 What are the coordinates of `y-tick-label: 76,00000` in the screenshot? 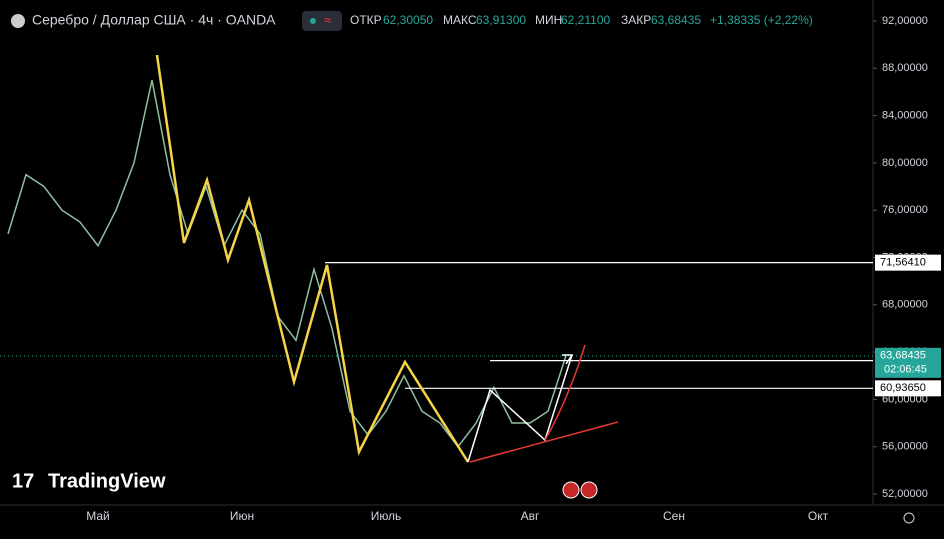 It's located at (905, 210).